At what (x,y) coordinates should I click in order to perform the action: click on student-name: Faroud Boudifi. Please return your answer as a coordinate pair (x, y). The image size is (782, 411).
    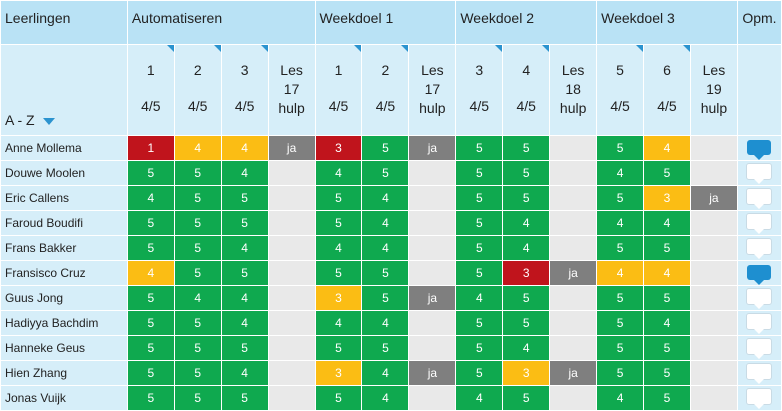
    Looking at the image, I should click on (64, 223).